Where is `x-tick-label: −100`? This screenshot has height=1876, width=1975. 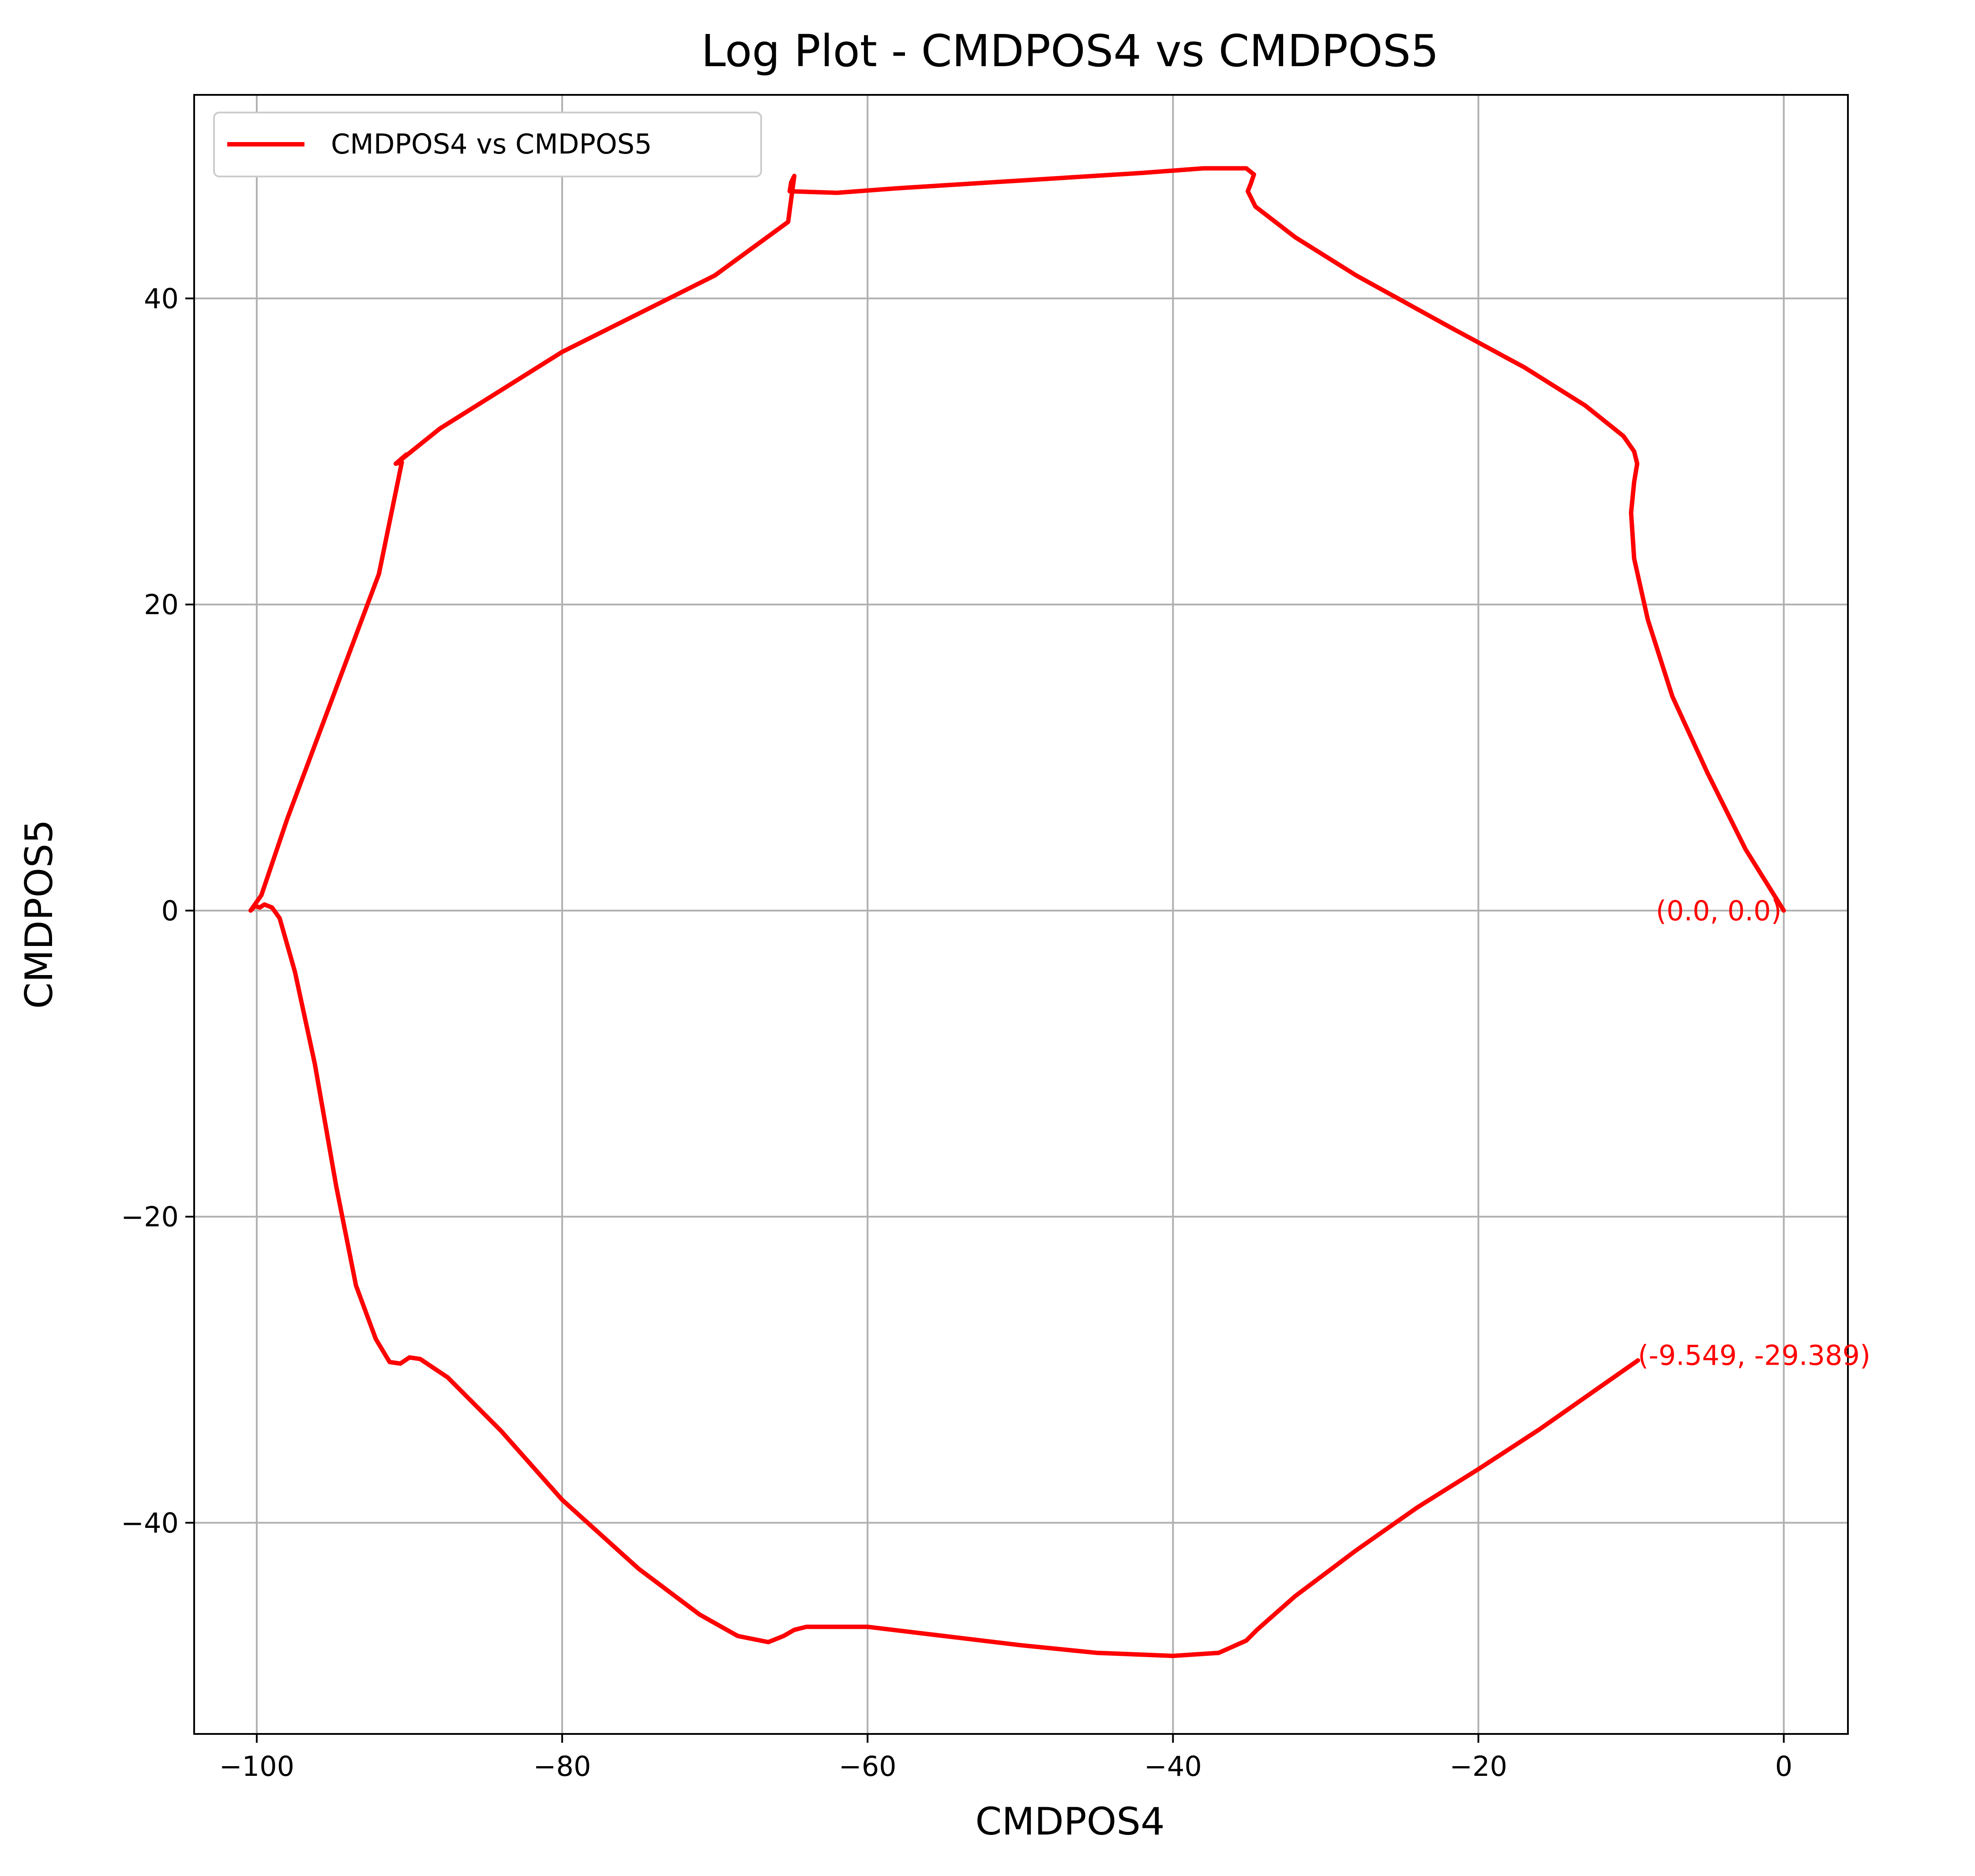
x-tick-label: −100 is located at coordinates (256, 1766).